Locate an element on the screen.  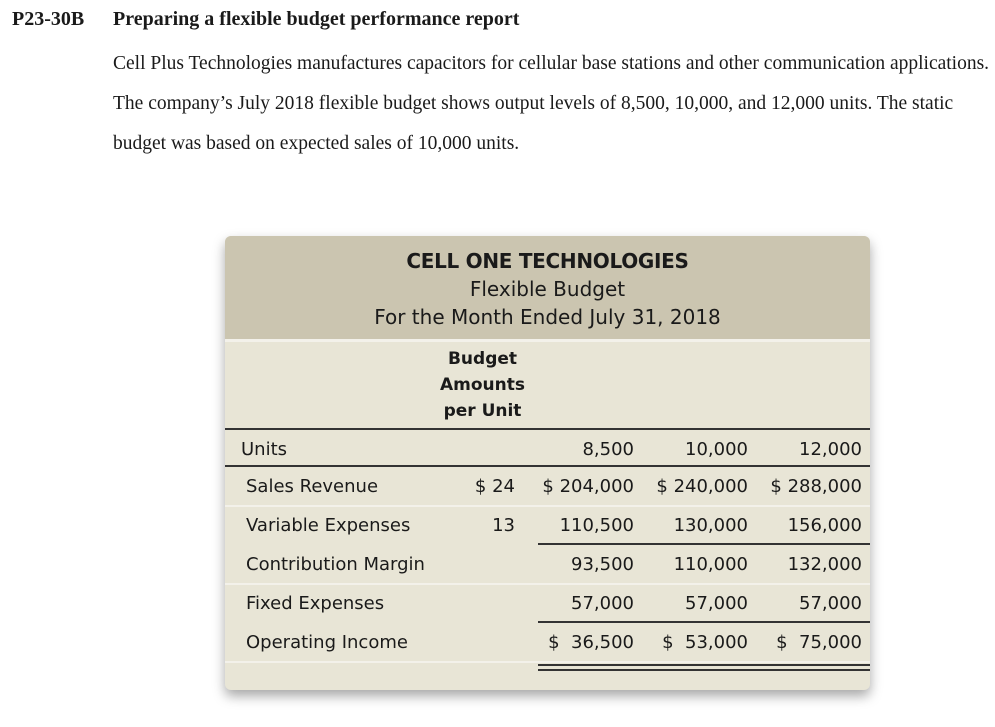
table-row-fixed-expenses: Fixed Expenses 57,000 57,000 57,000 is located at coordinates (547, 603).